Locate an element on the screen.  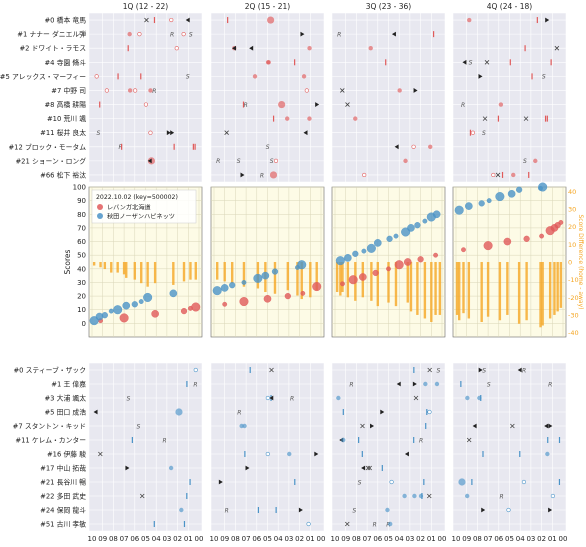
away-player-label: #16 伊藤 駿 is located at coordinates (66, 454).